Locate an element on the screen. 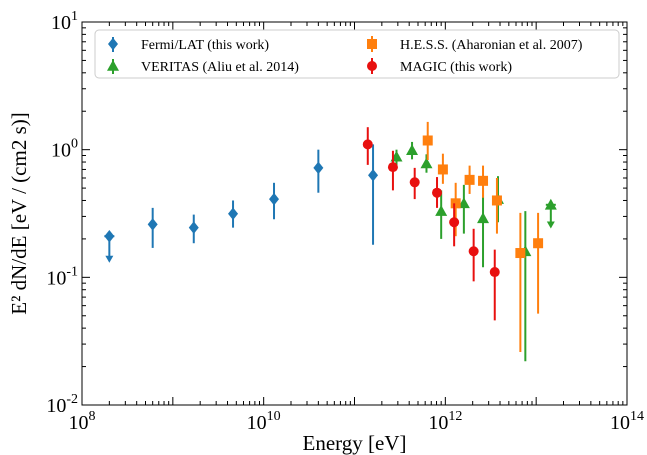 The width and height of the screenshot is (647, 455). y-axis-label-group: E² dN/dE [eV / (cm2 s)] is located at coordinates (19, 213).